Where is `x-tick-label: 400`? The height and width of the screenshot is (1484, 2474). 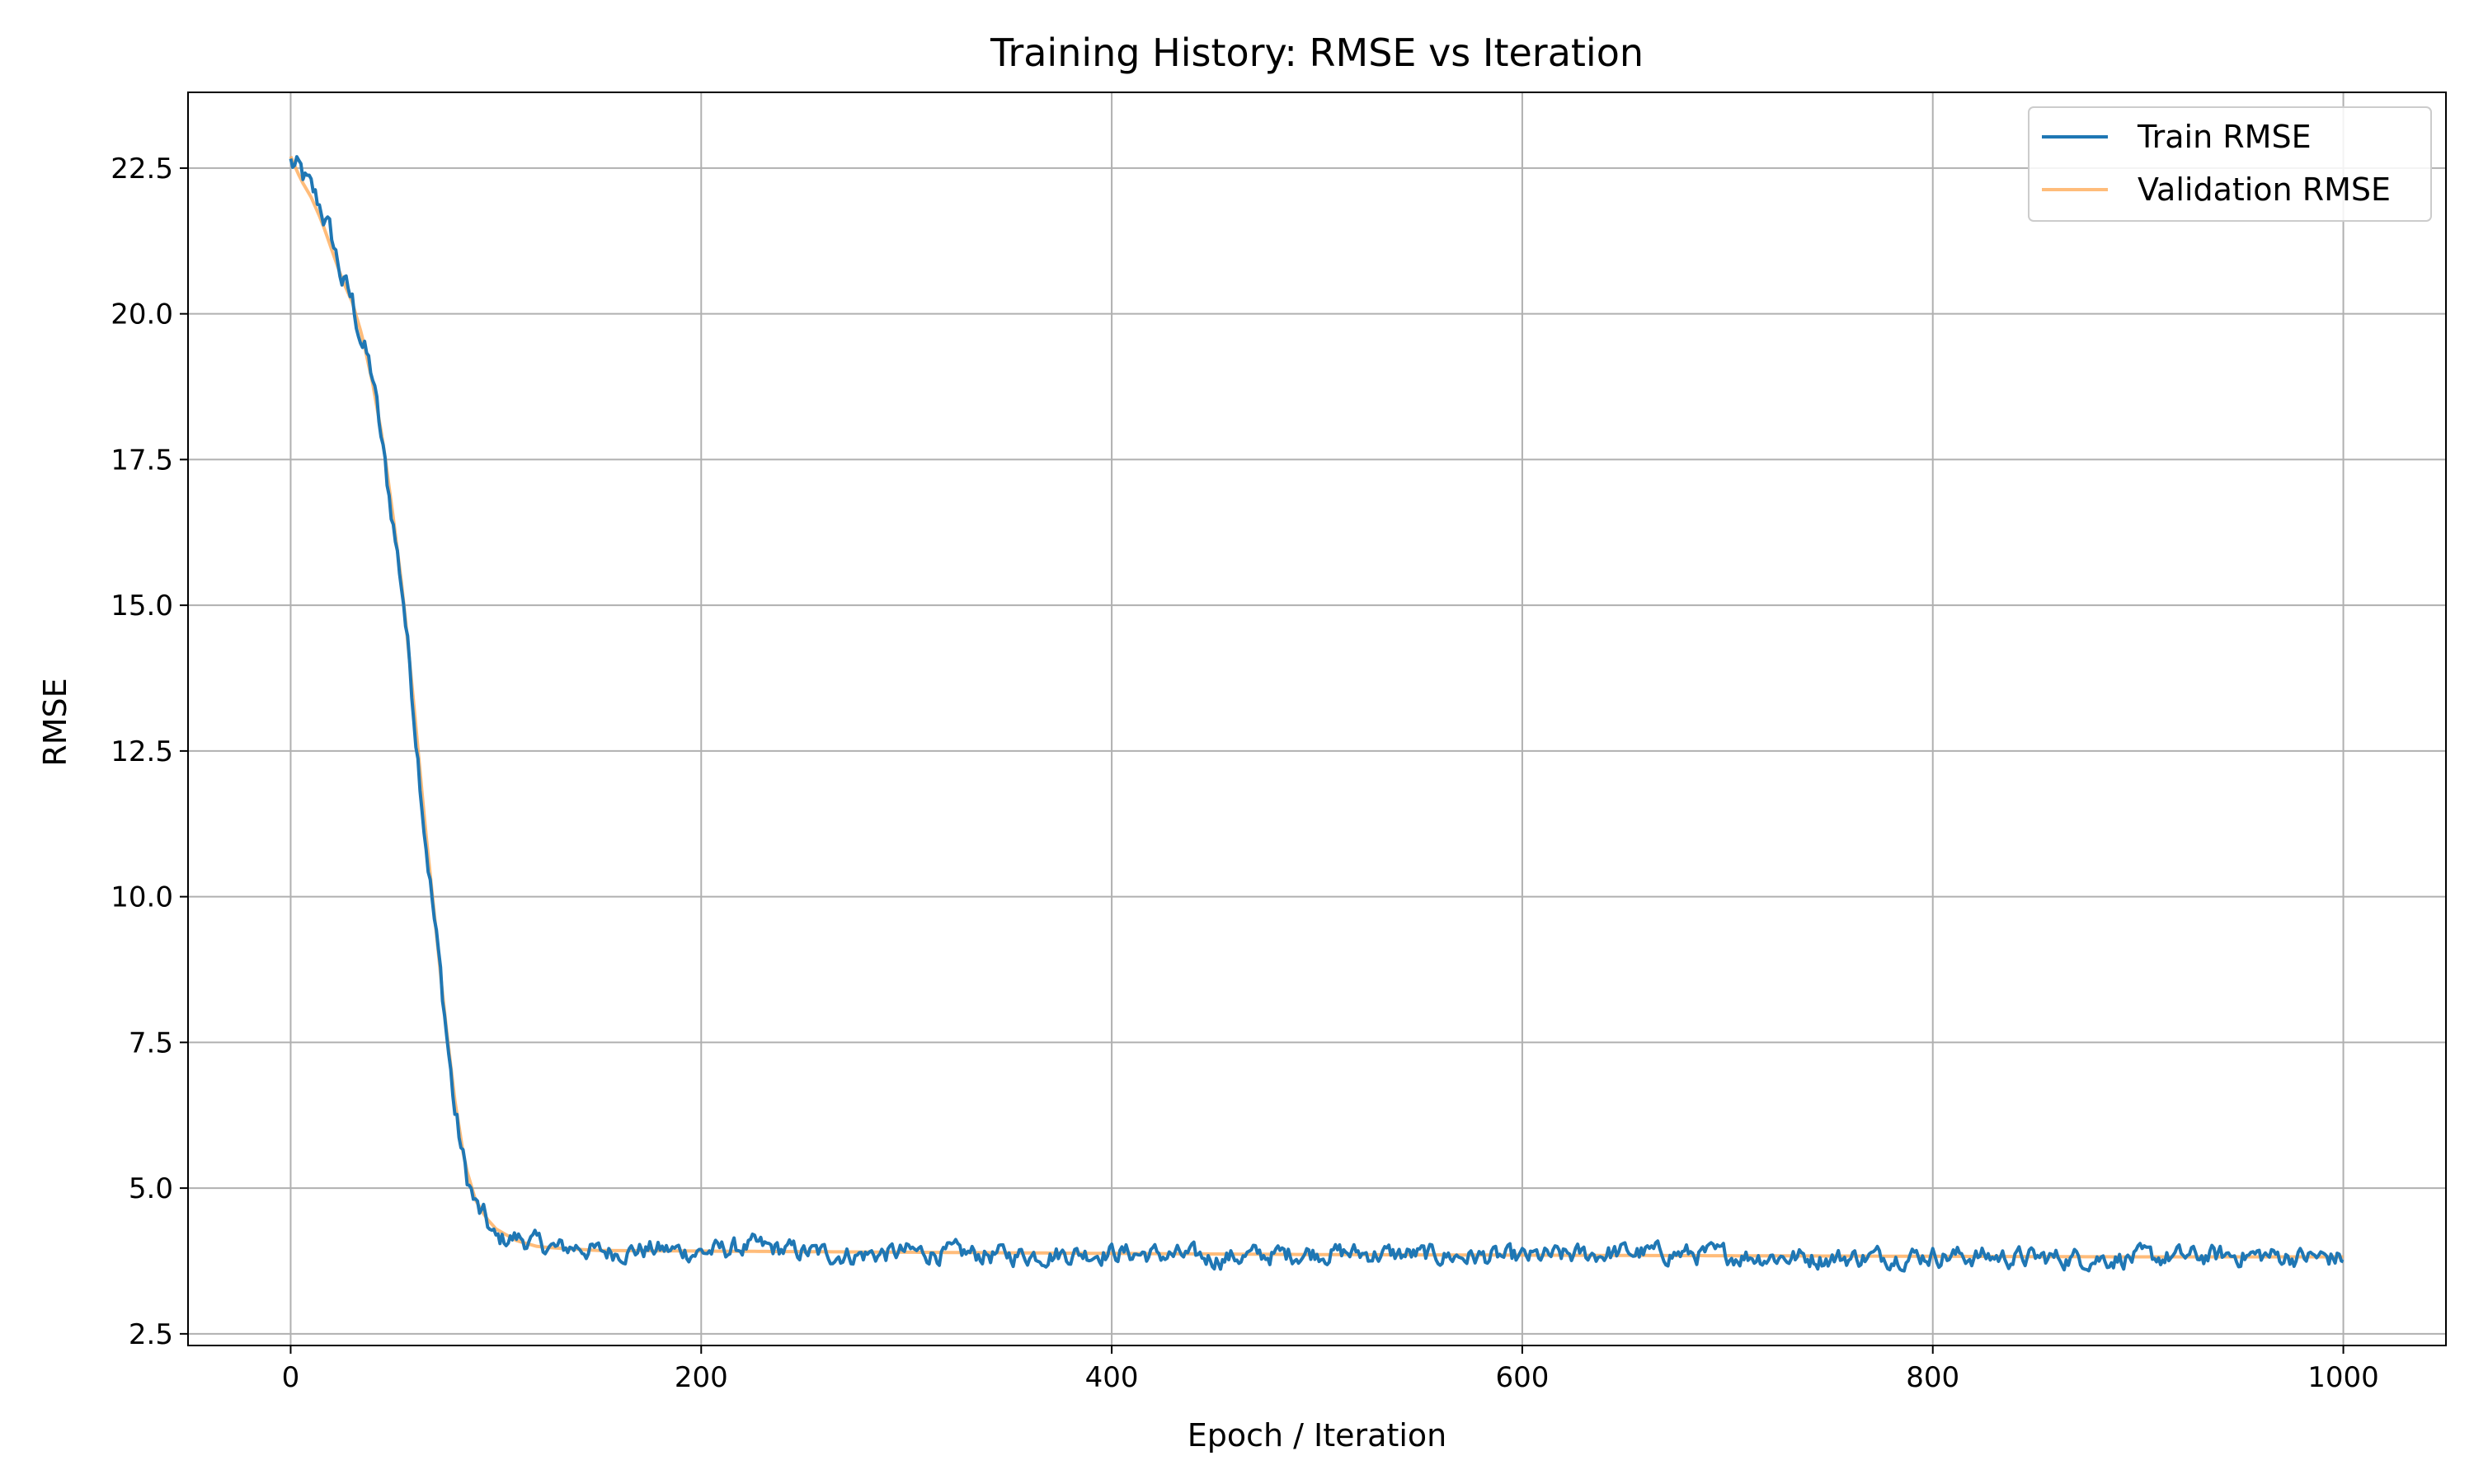 x-tick-label: 400 is located at coordinates (1112, 1377).